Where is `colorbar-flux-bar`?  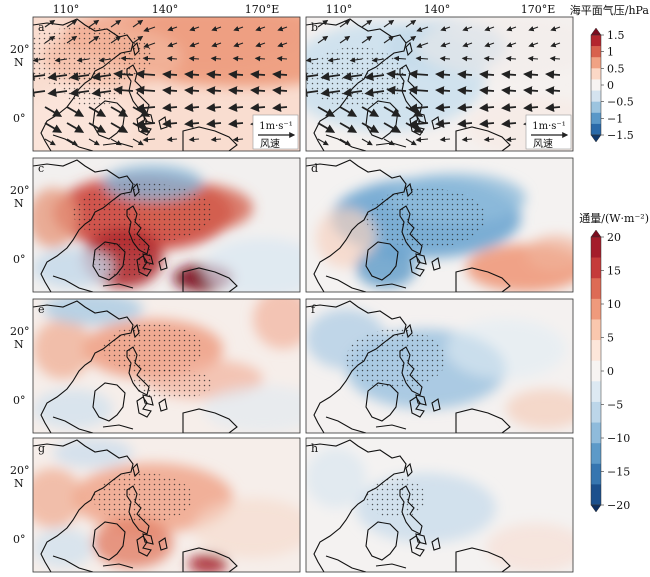 colorbar-flux-bar is located at coordinates (596, 371).